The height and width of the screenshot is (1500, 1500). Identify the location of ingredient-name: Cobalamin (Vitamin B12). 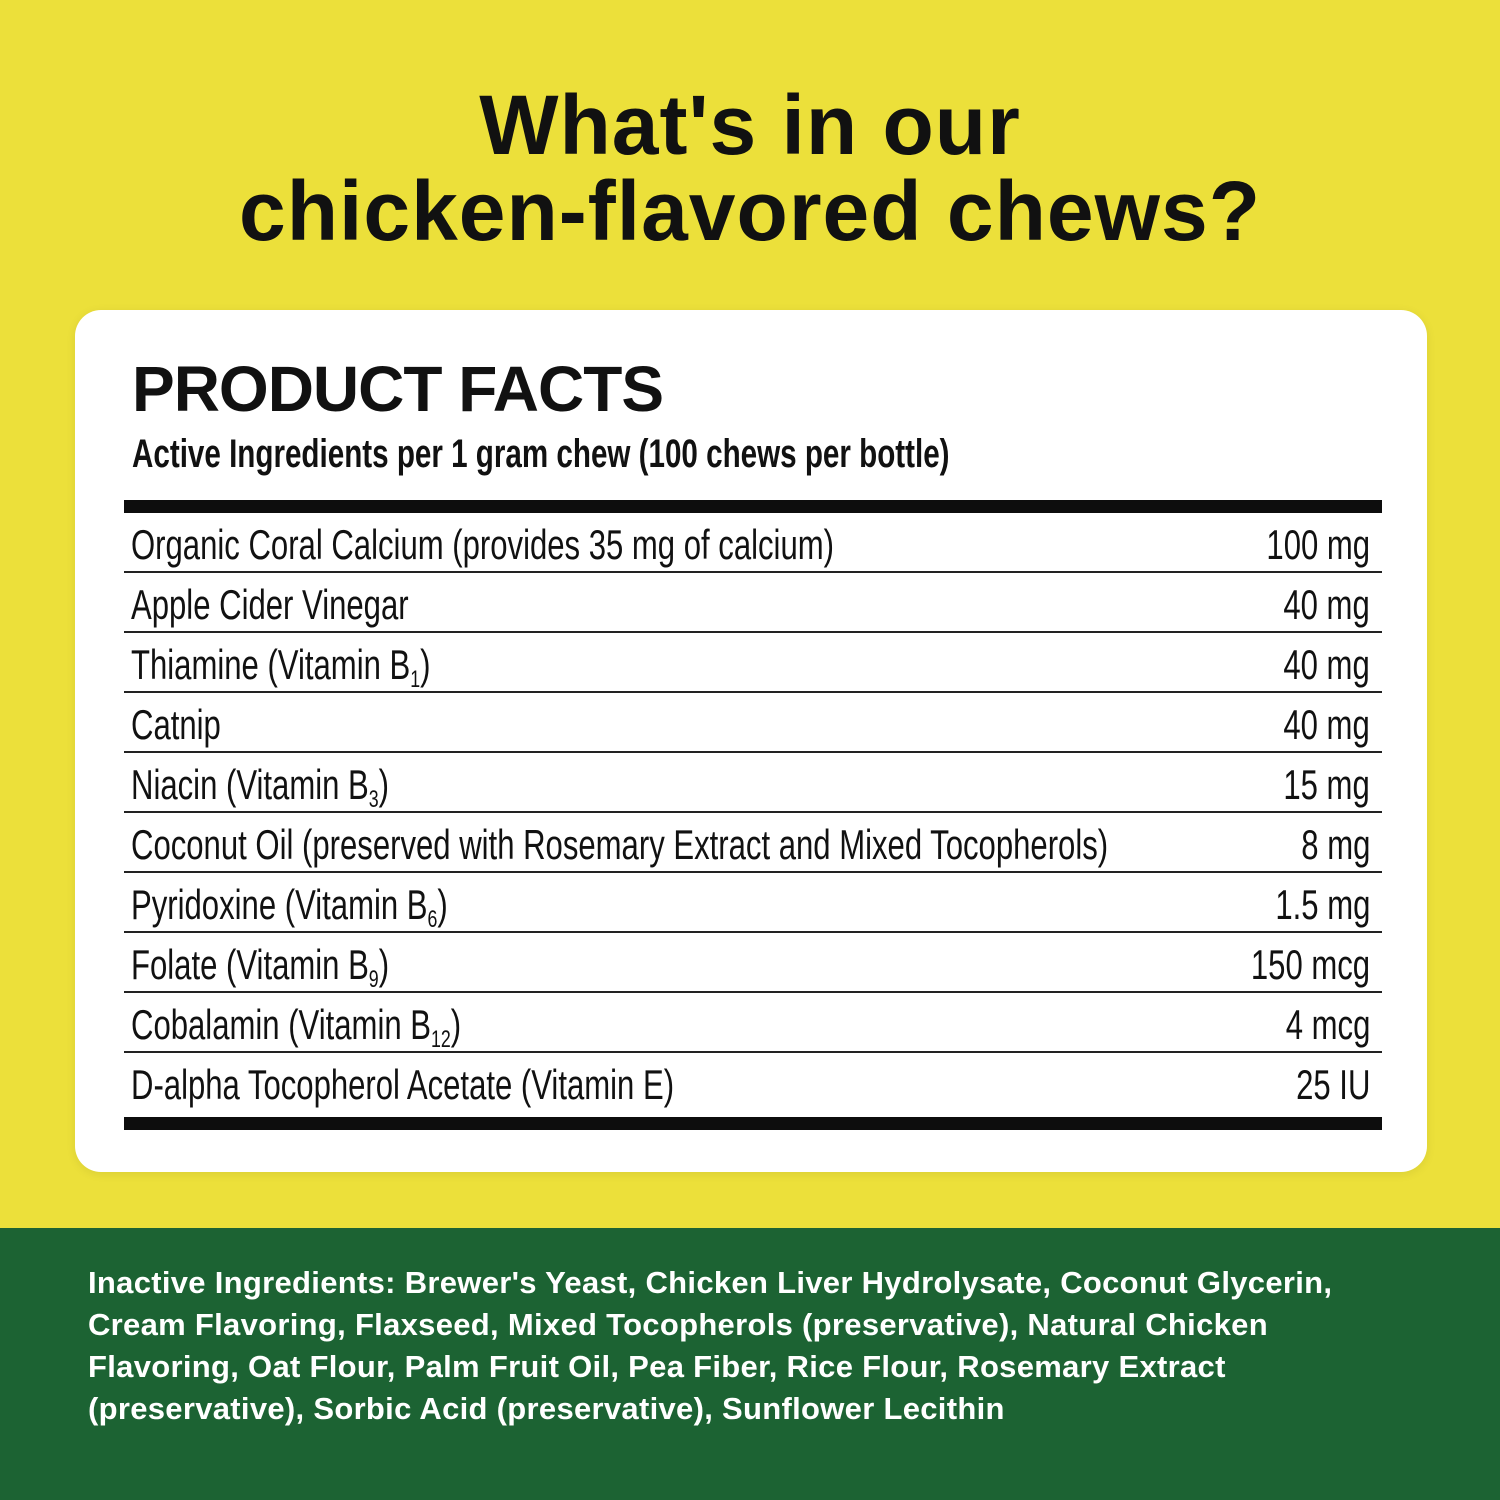
(296, 1027).